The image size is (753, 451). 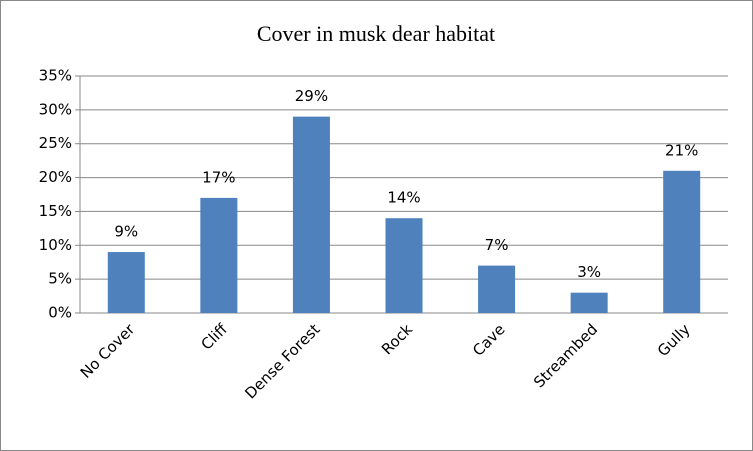 What do you see at coordinates (55, 211) in the screenshot?
I see `y-tick-label: 15%` at bounding box center [55, 211].